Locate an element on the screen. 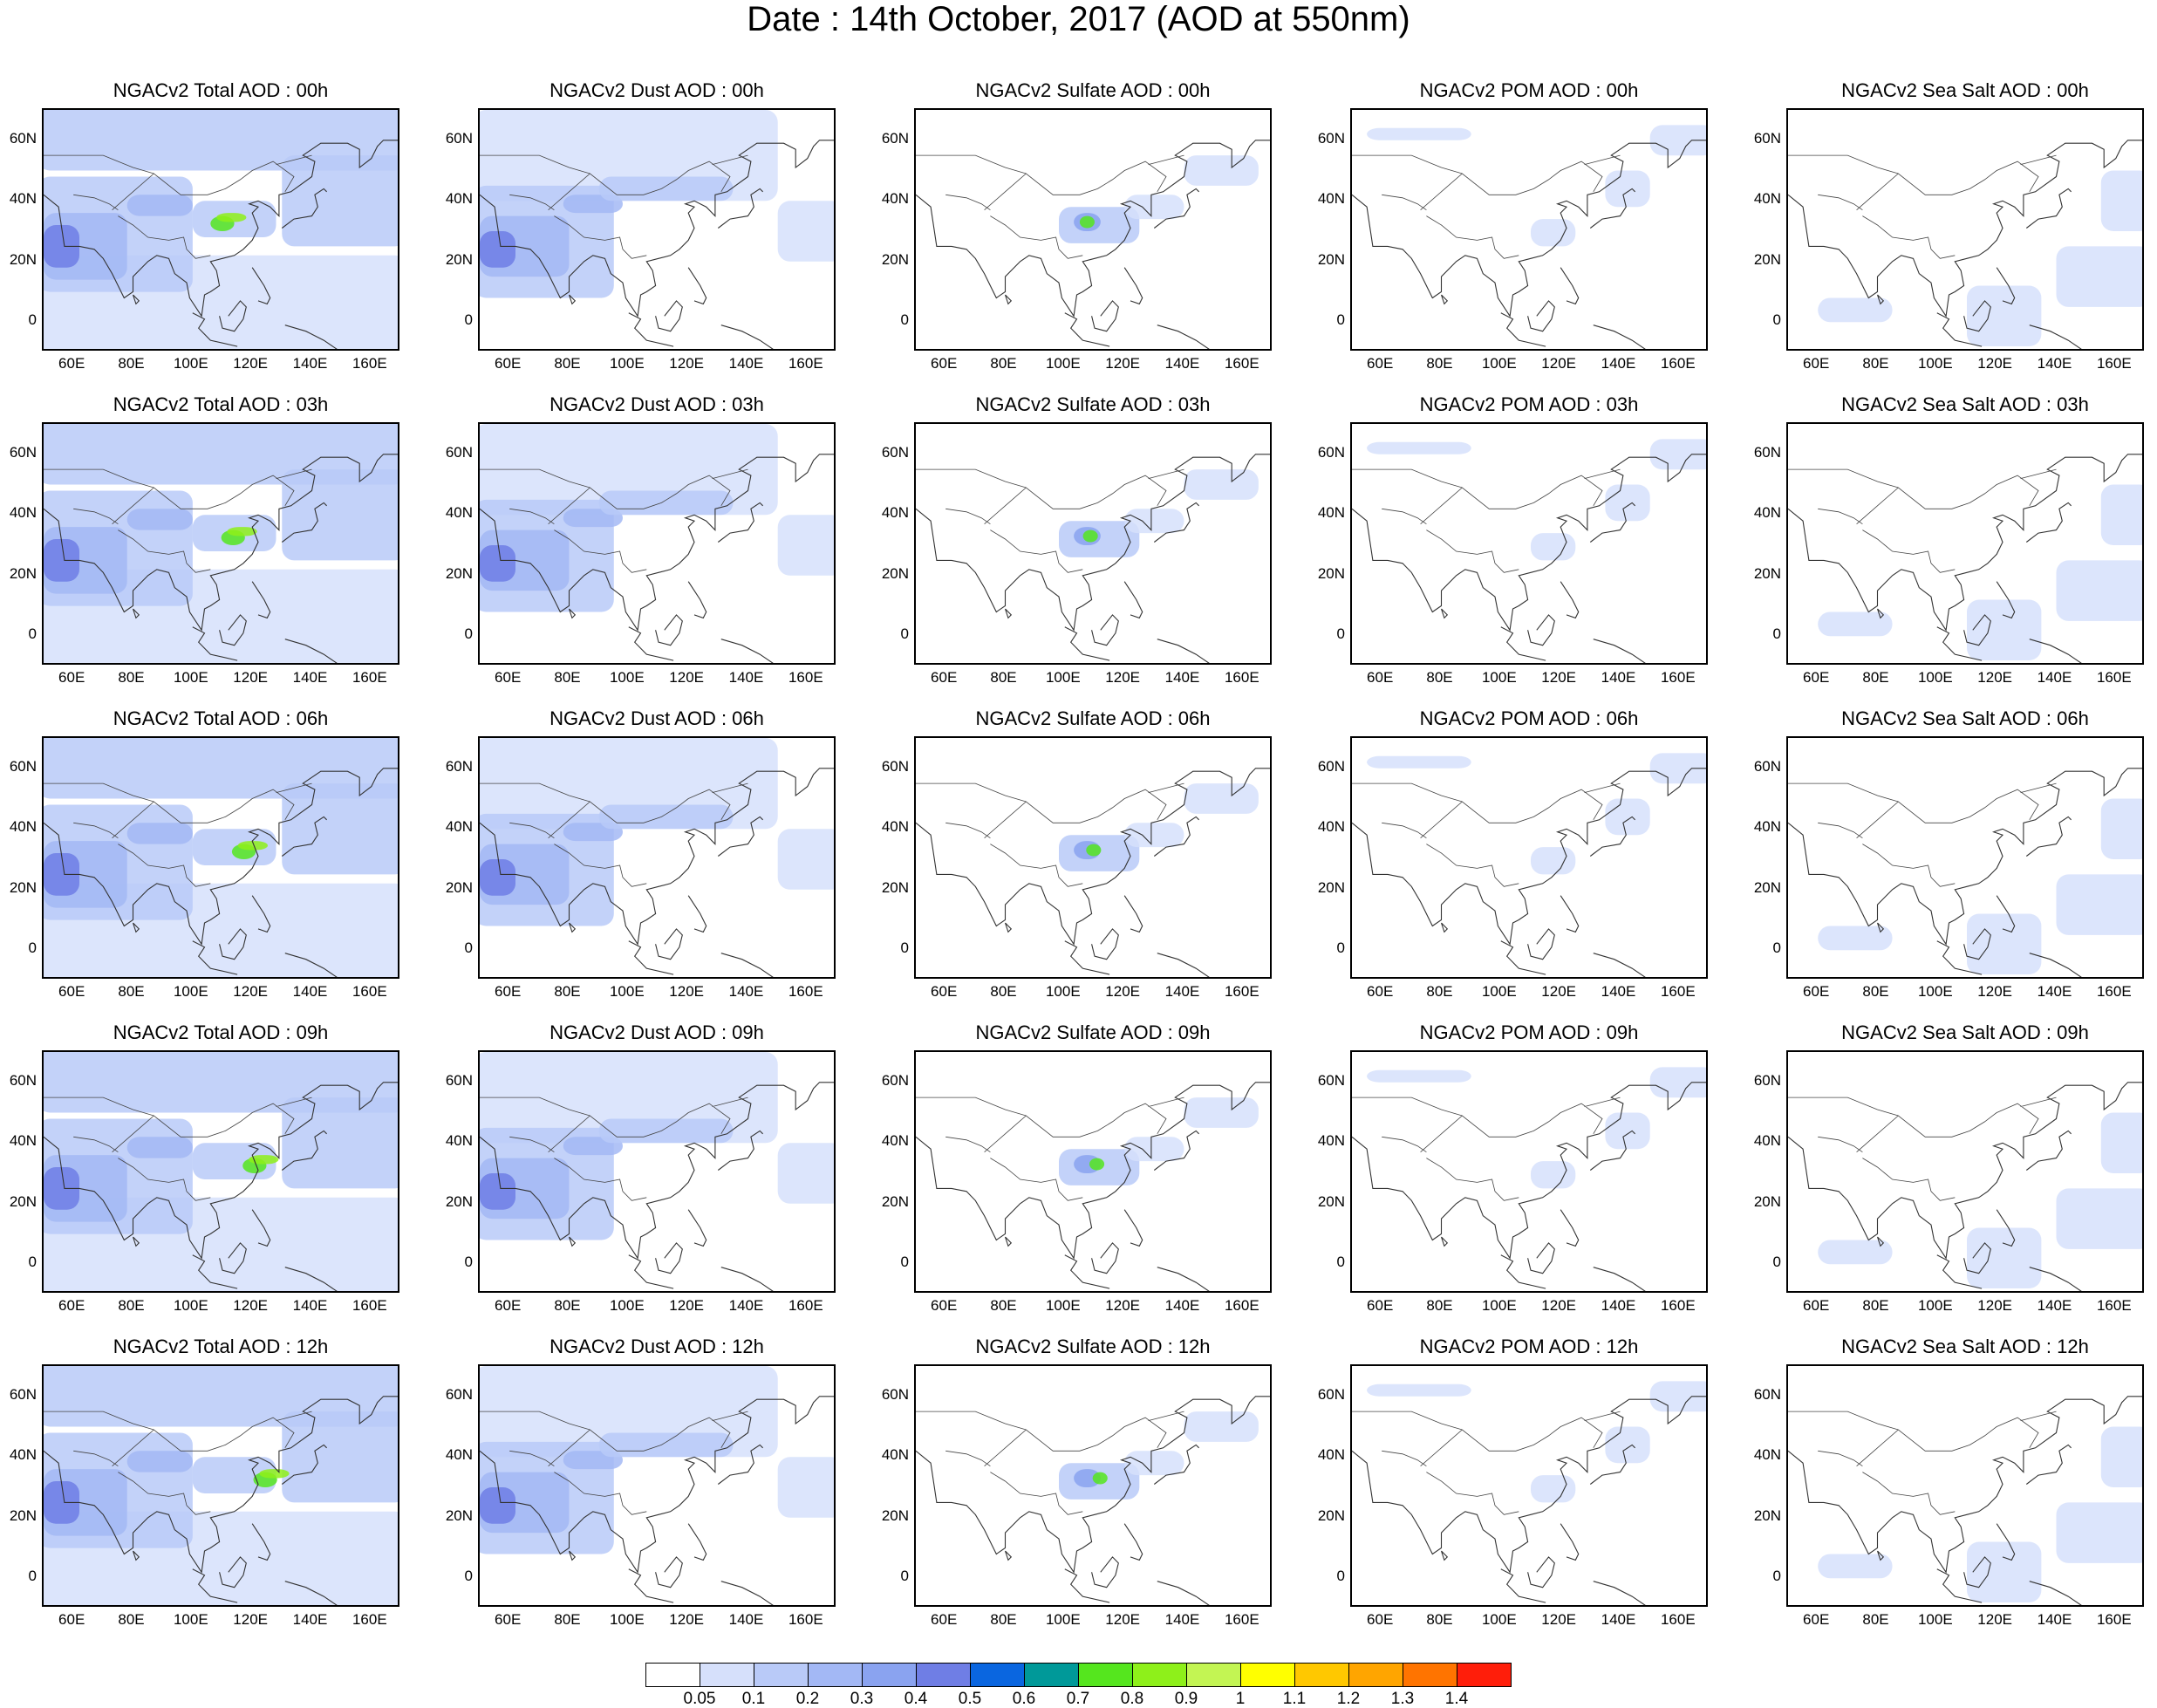  panel-title: NGACv2 Total AOD : 12h is located at coordinates (221, 1346).